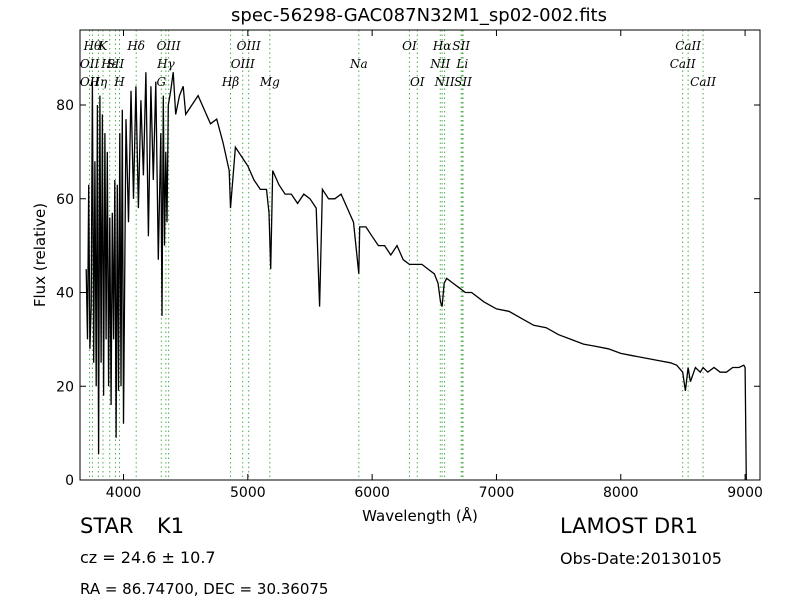  I want to click on spectral-line-label: H, so click(119, 82).